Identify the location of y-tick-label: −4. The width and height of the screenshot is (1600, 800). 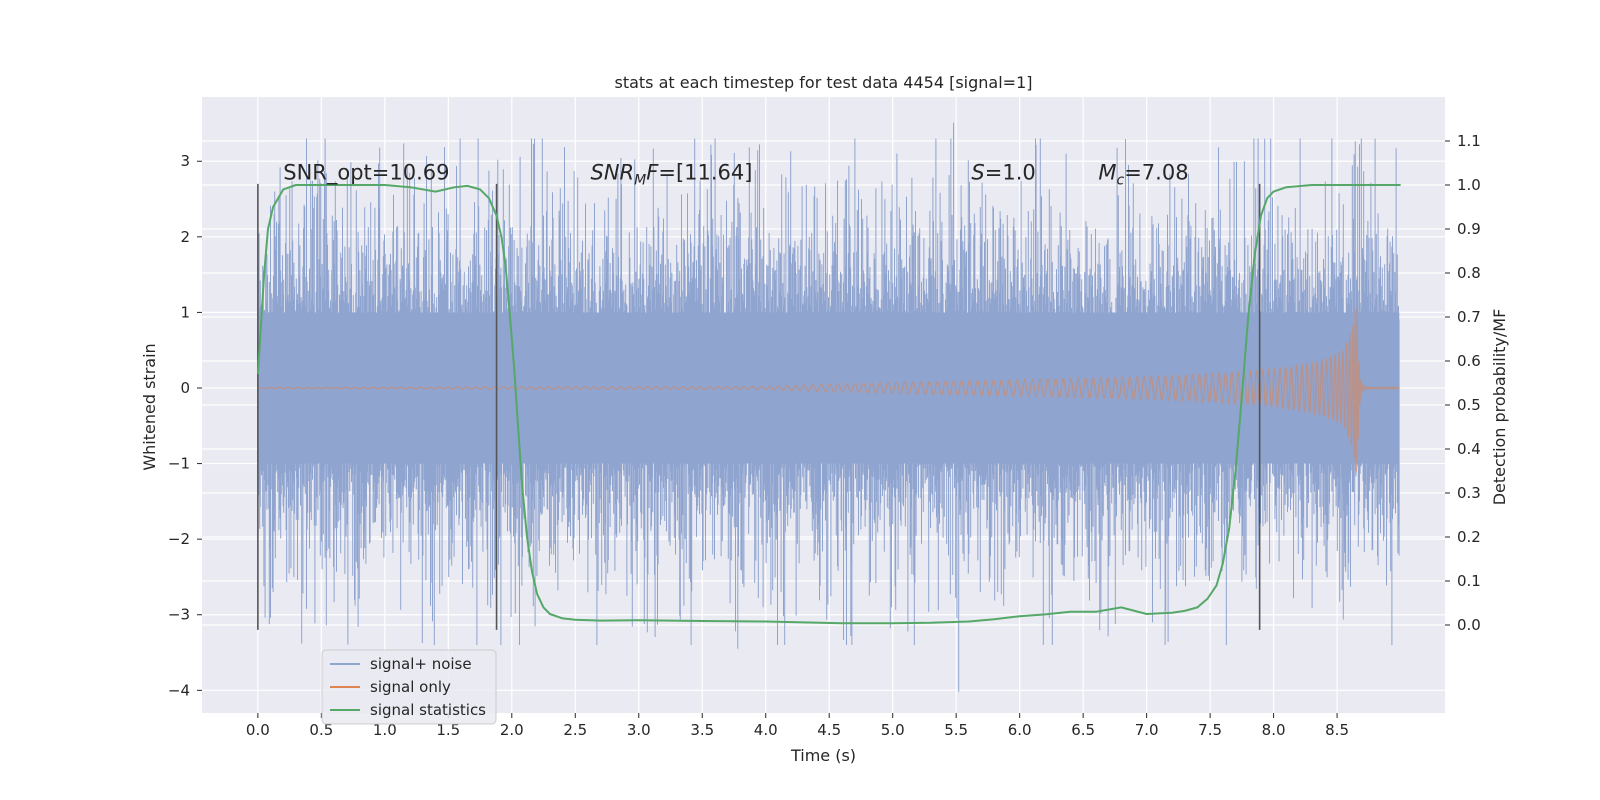
(179, 690).